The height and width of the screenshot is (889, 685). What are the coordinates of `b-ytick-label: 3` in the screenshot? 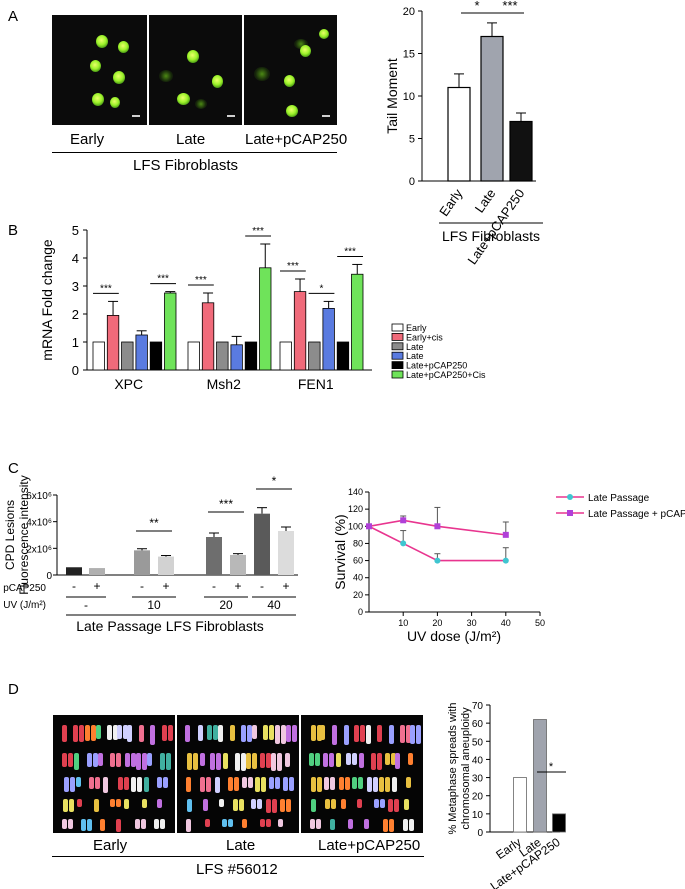 It's located at (75, 286).